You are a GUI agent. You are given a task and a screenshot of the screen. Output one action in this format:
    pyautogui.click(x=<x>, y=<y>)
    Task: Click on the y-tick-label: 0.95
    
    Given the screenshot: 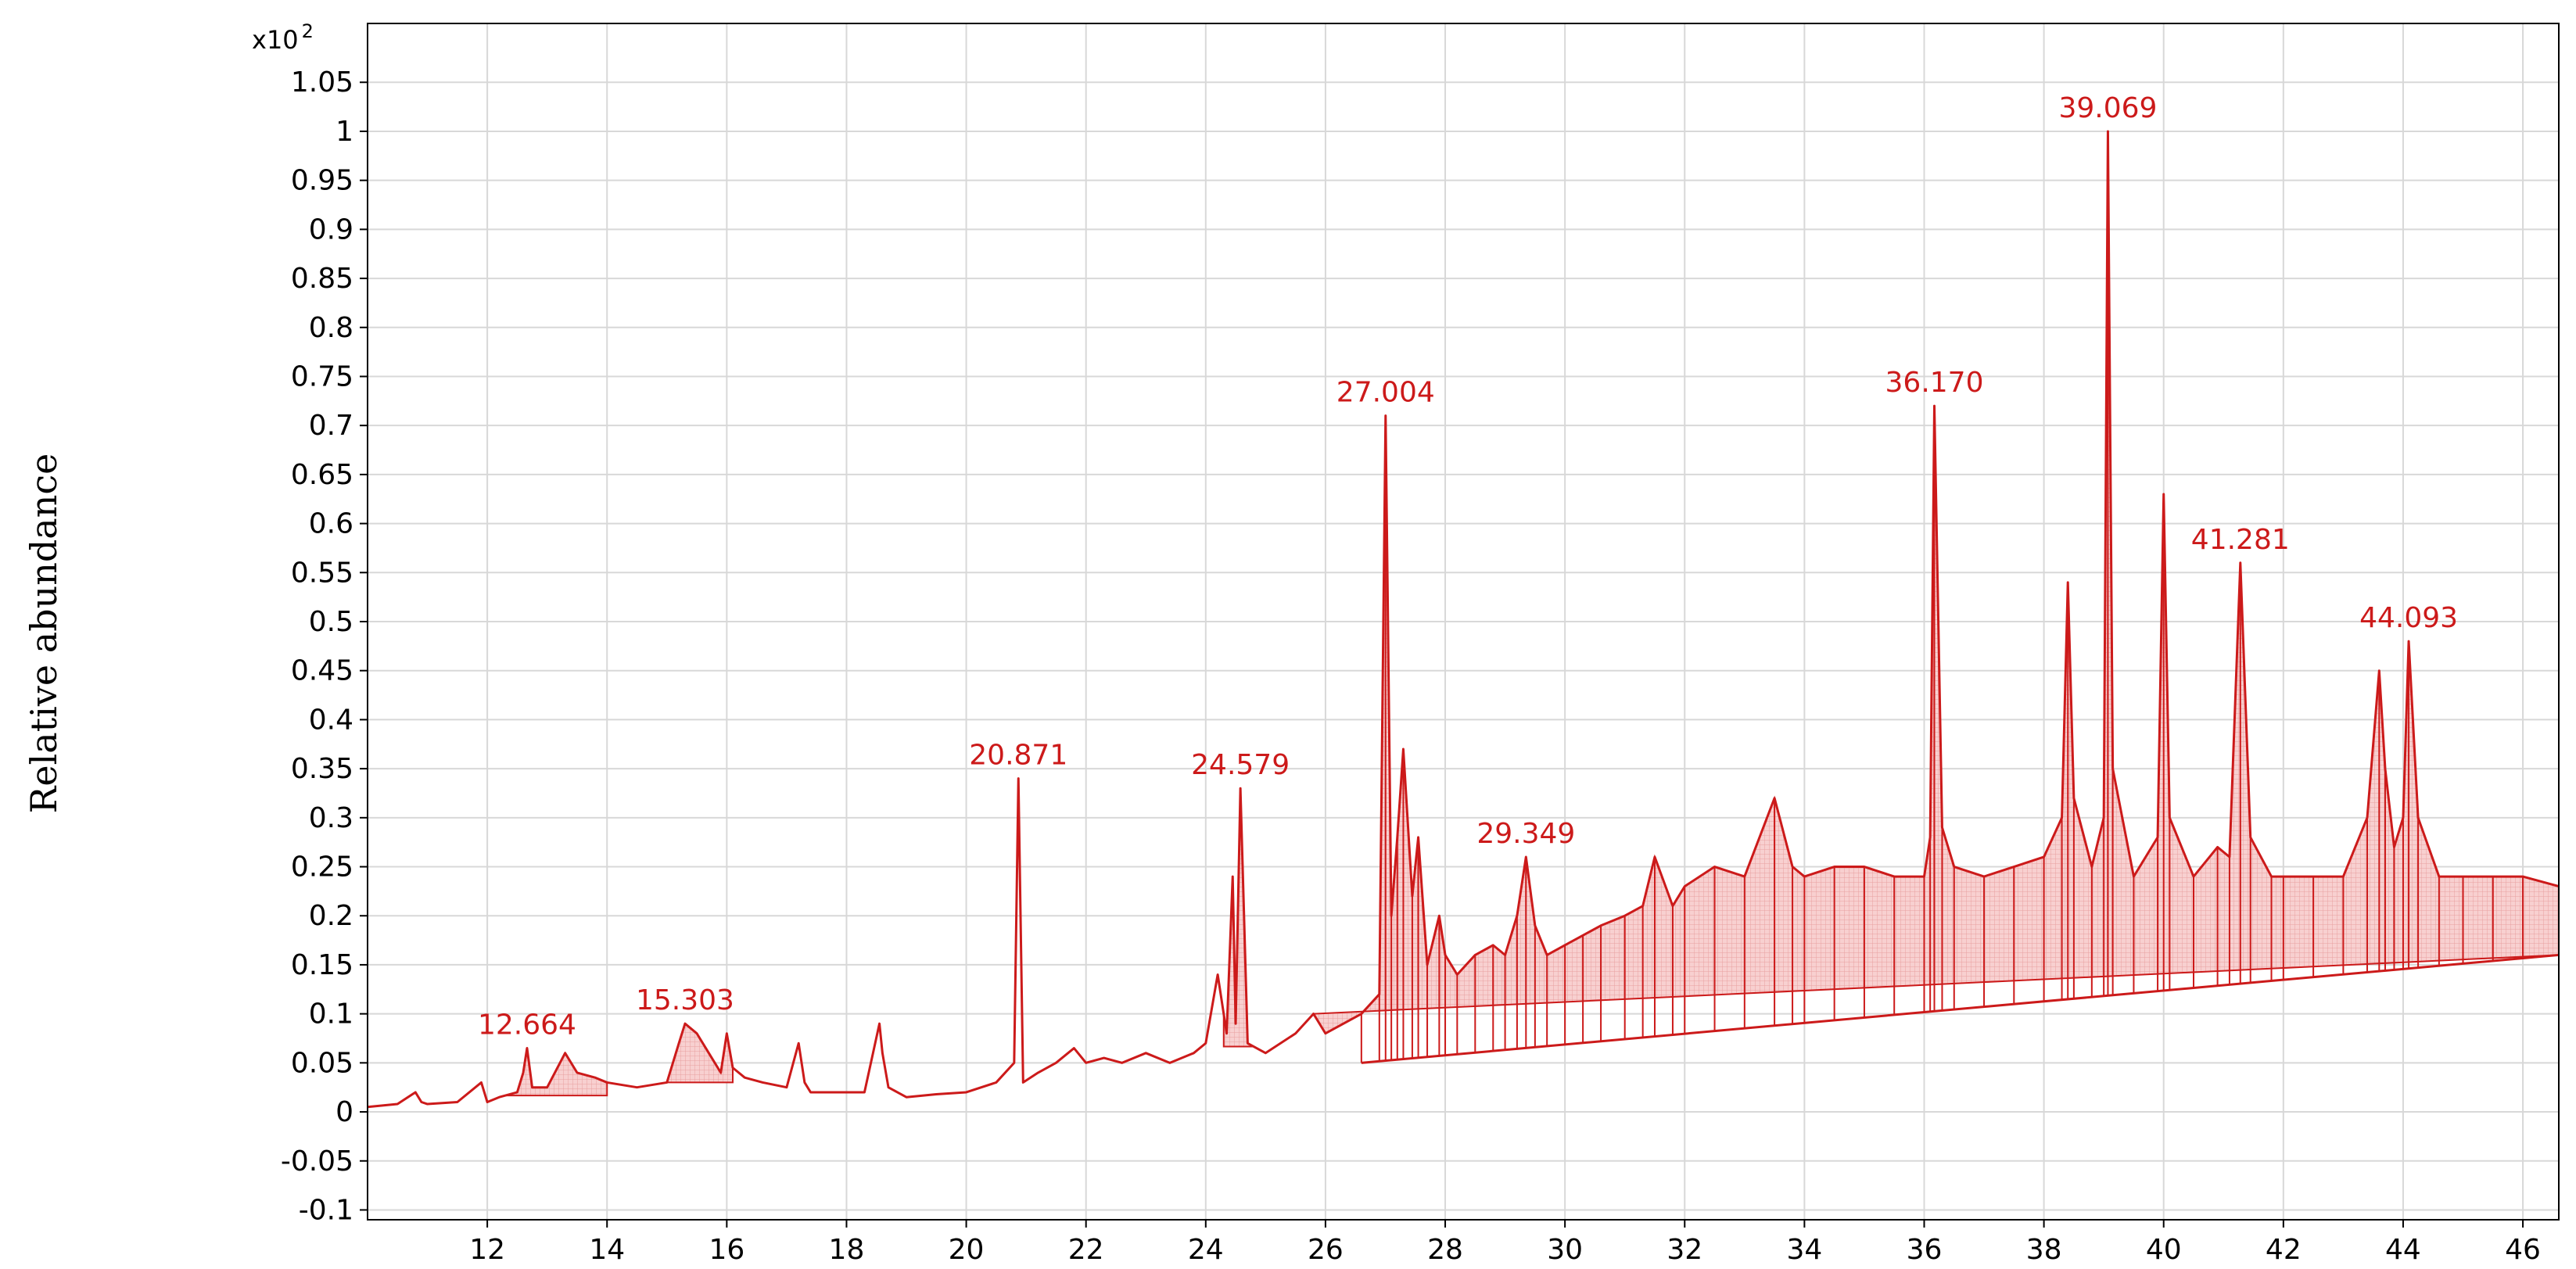 What is the action you would take?
    pyautogui.click(x=322, y=181)
    